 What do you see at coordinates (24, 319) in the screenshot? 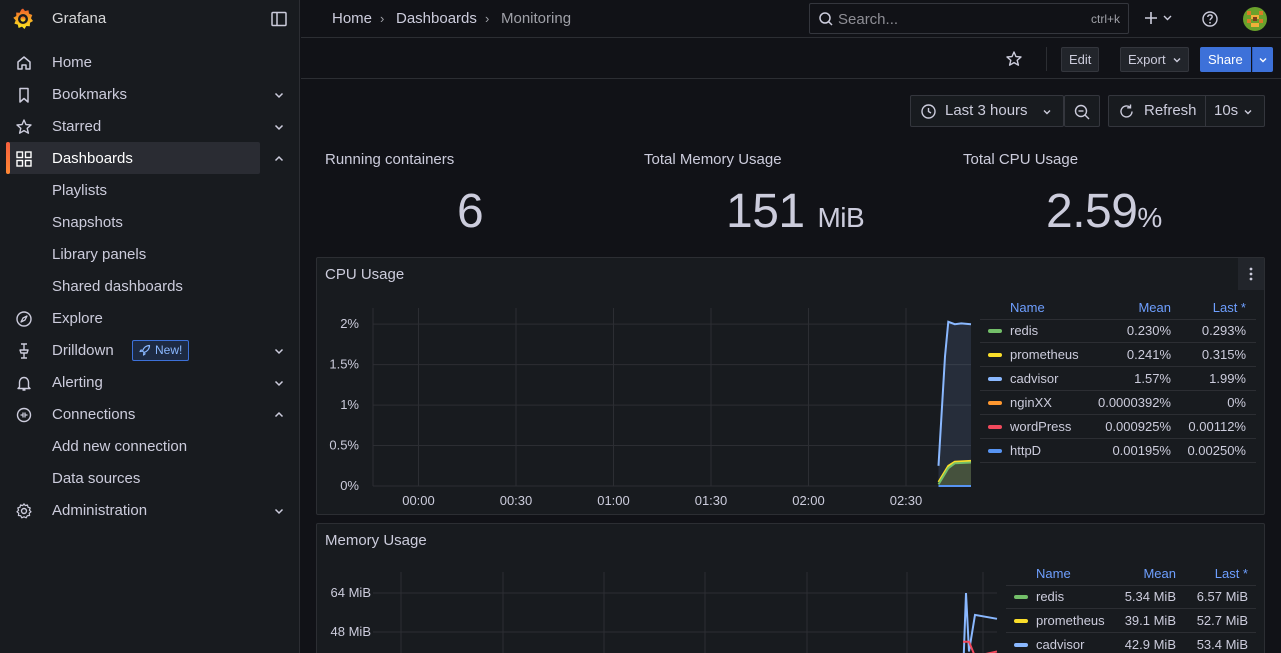
I see `compass-icon` at bounding box center [24, 319].